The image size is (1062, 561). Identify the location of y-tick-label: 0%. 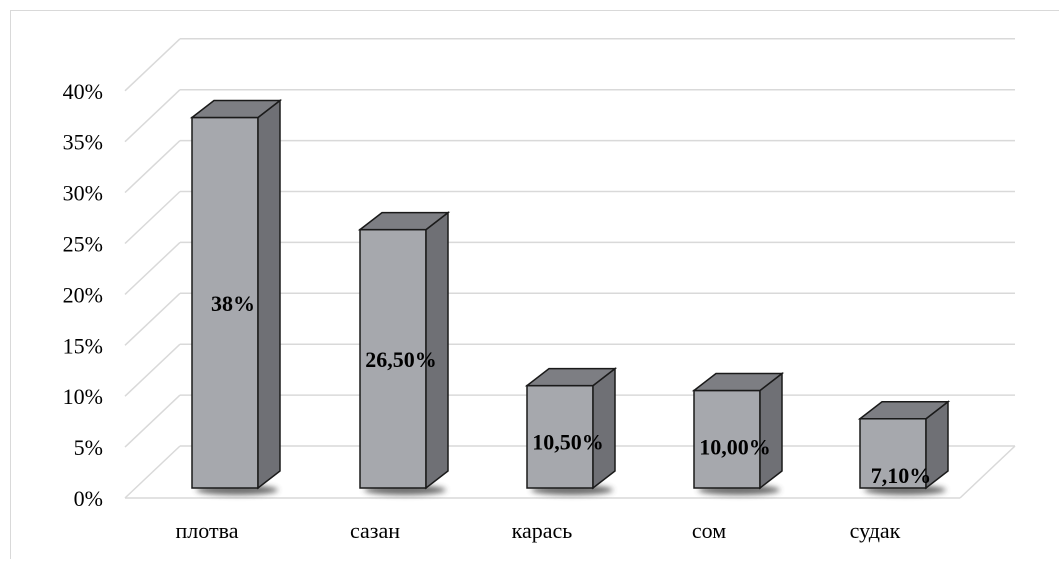
(88, 498).